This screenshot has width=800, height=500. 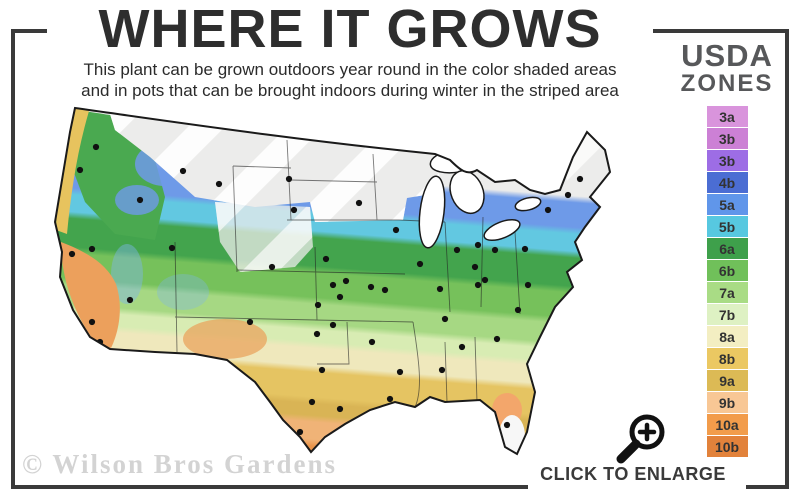 What do you see at coordinates (637, 487) in the screenshot?
I see `frame-gap-cover` at bounding box center [637, 487].